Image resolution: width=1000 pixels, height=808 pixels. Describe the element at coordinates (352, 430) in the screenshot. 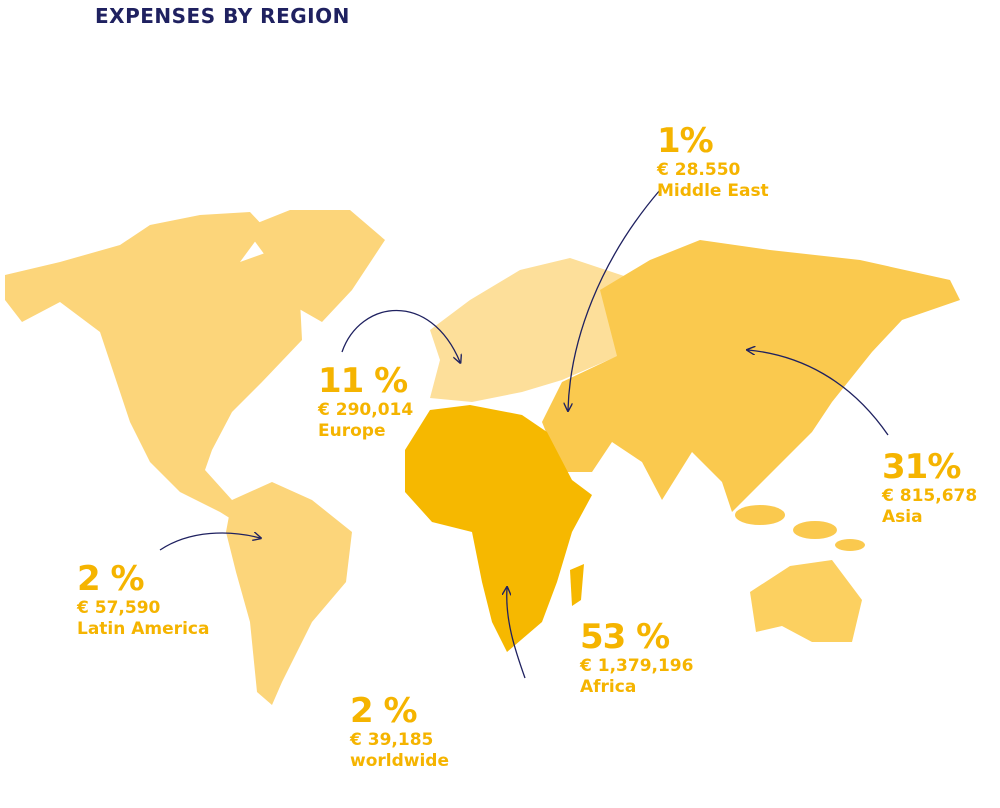

I see `region-name: Europe` at that location.